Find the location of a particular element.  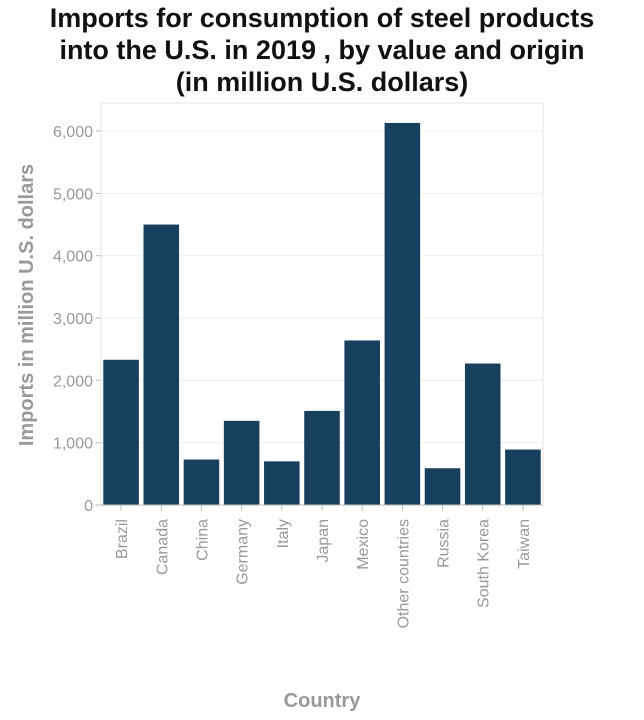

x-tick-label: China is located at coordinates (202, 540).